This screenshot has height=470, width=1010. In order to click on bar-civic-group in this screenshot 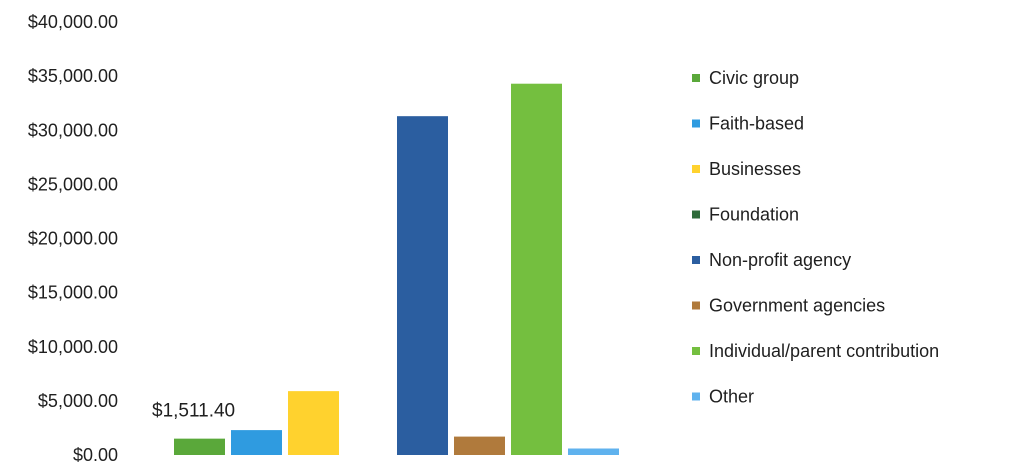, I will do `click(199, 446)`.